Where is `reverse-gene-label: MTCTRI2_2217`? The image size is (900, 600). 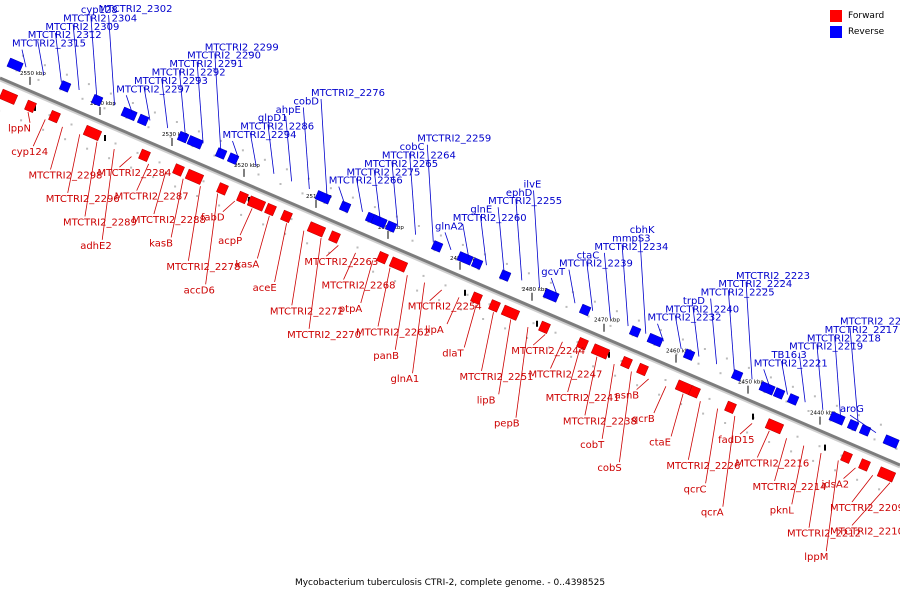
reverse-gene-label: MTCTRI2_2217 is located at coordinates (862, 330).